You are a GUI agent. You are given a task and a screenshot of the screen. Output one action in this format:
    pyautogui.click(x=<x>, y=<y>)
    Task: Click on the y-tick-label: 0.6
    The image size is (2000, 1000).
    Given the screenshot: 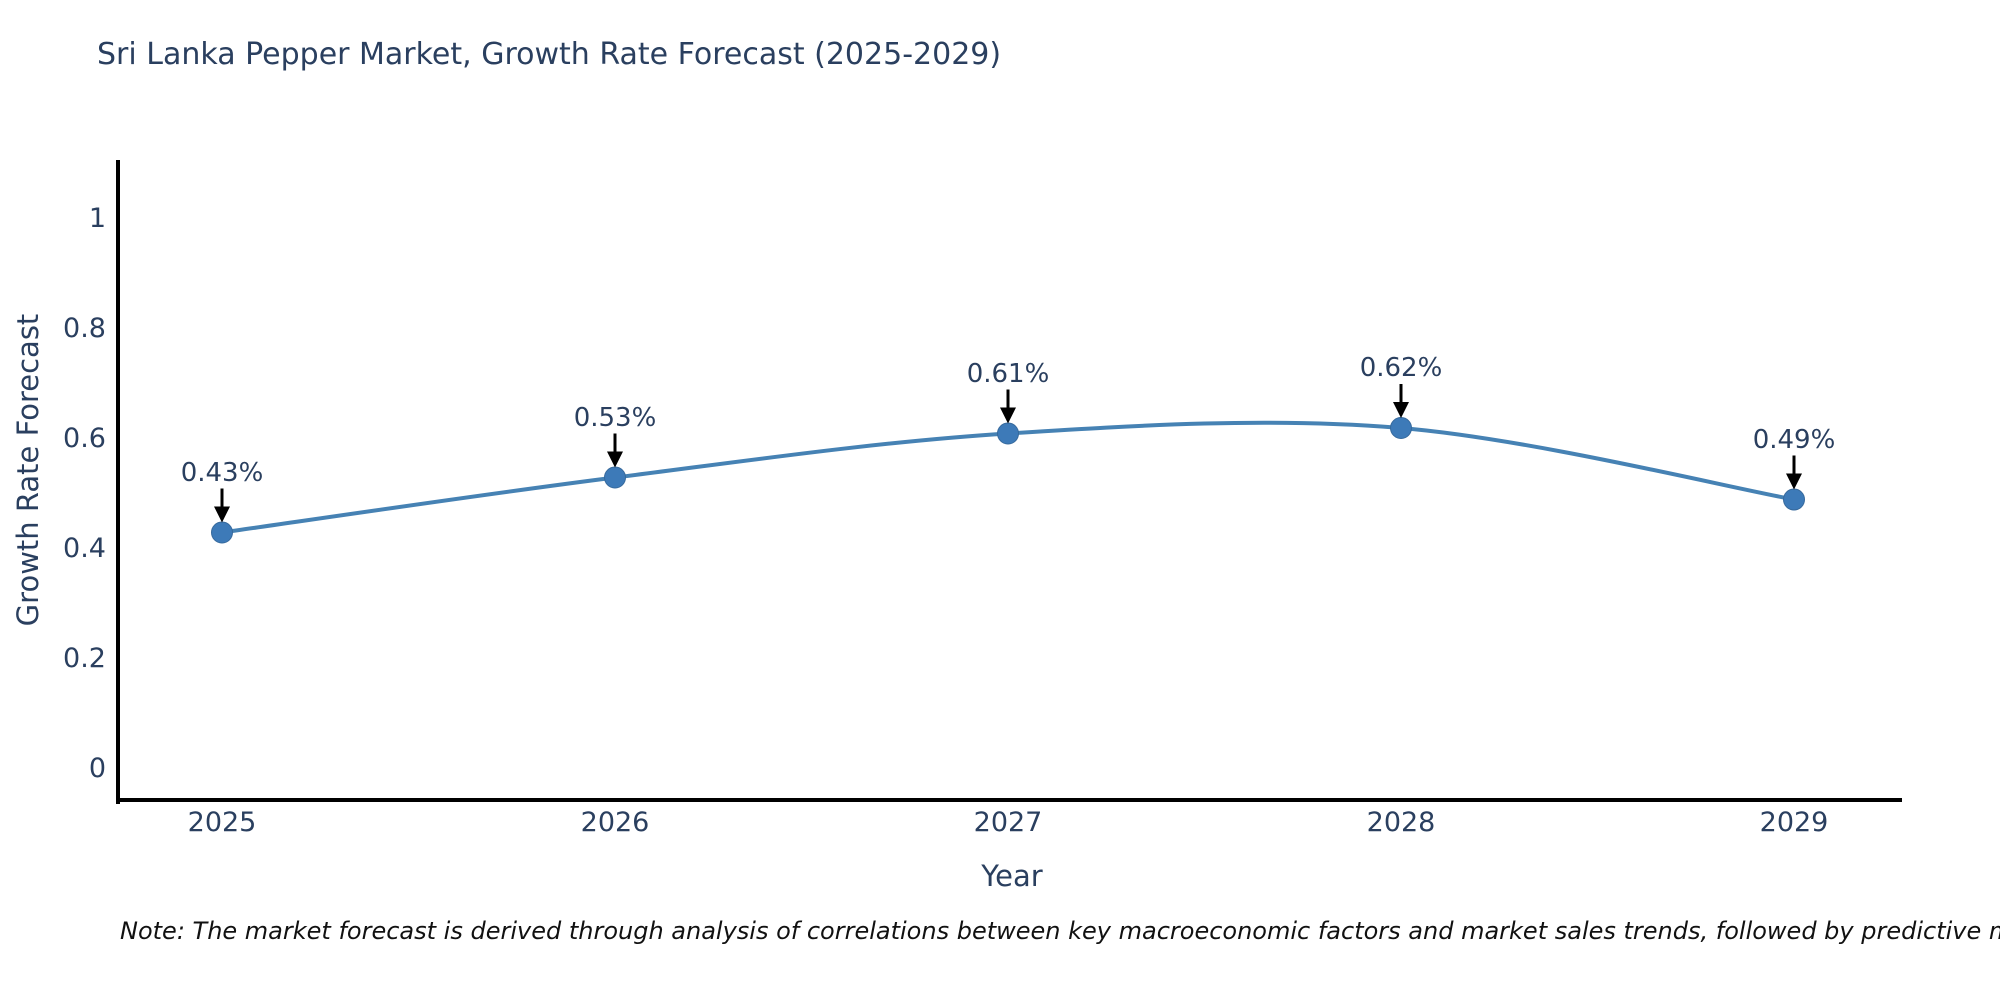 What is the action you would take?
    pyautogui.click(x=84, y=438)
    